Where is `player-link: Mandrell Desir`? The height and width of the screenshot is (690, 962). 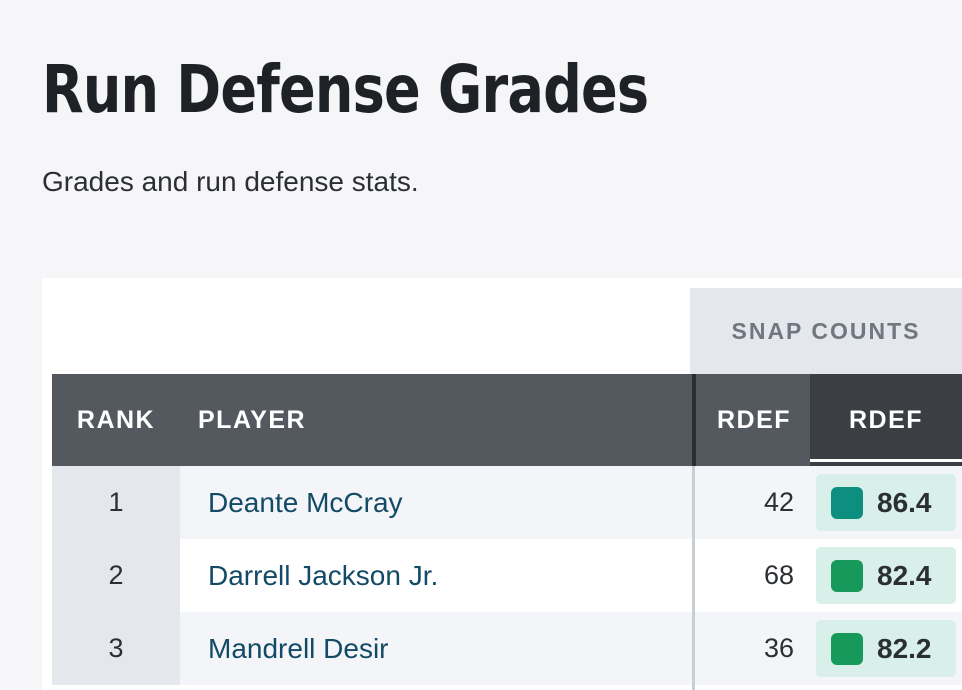
player-link: Mandrell Desir is located at coordinates (298, 648).